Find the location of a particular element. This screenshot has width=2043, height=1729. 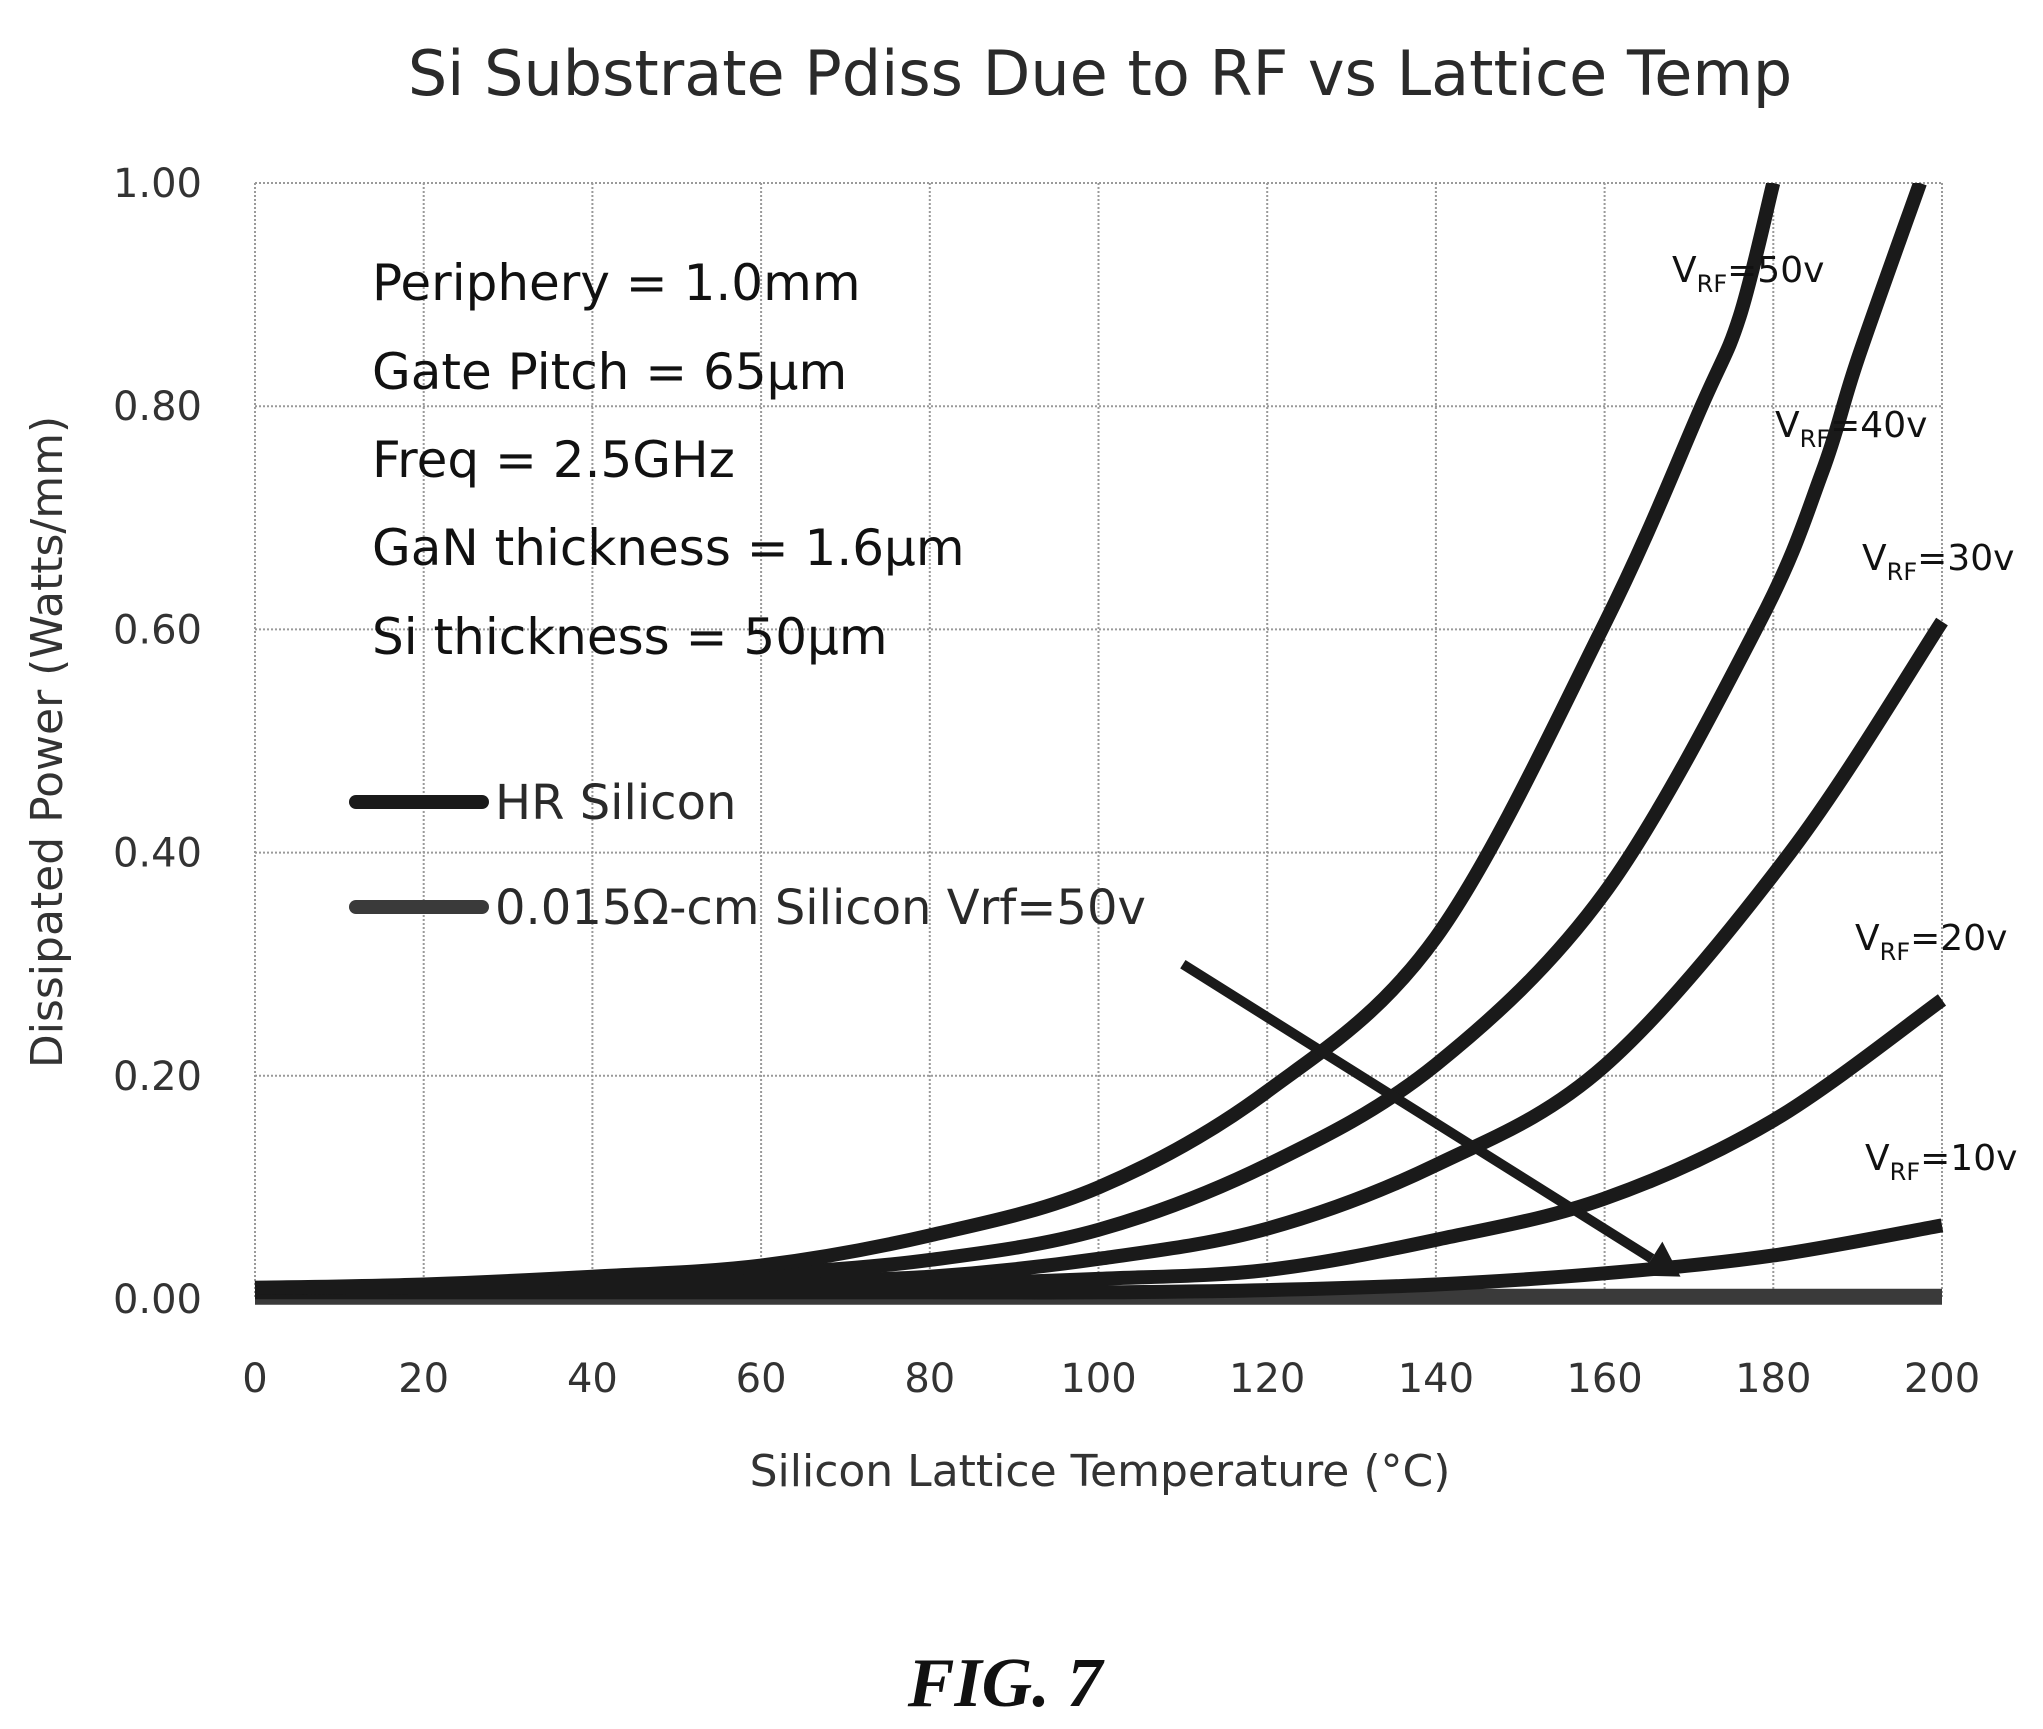

annotation-freq: Freq = 2.5GHz is located at coordinates (553, 460).